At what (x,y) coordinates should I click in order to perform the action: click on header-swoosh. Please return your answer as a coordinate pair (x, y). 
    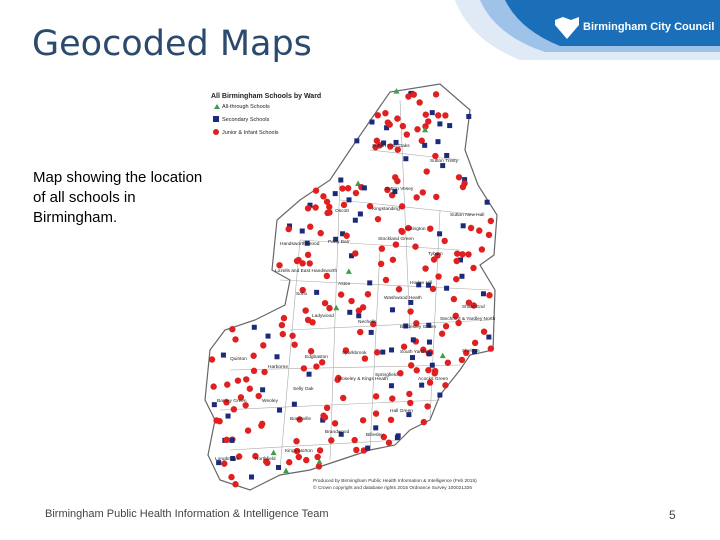
    Looking at the image, I should click on (612, 23).